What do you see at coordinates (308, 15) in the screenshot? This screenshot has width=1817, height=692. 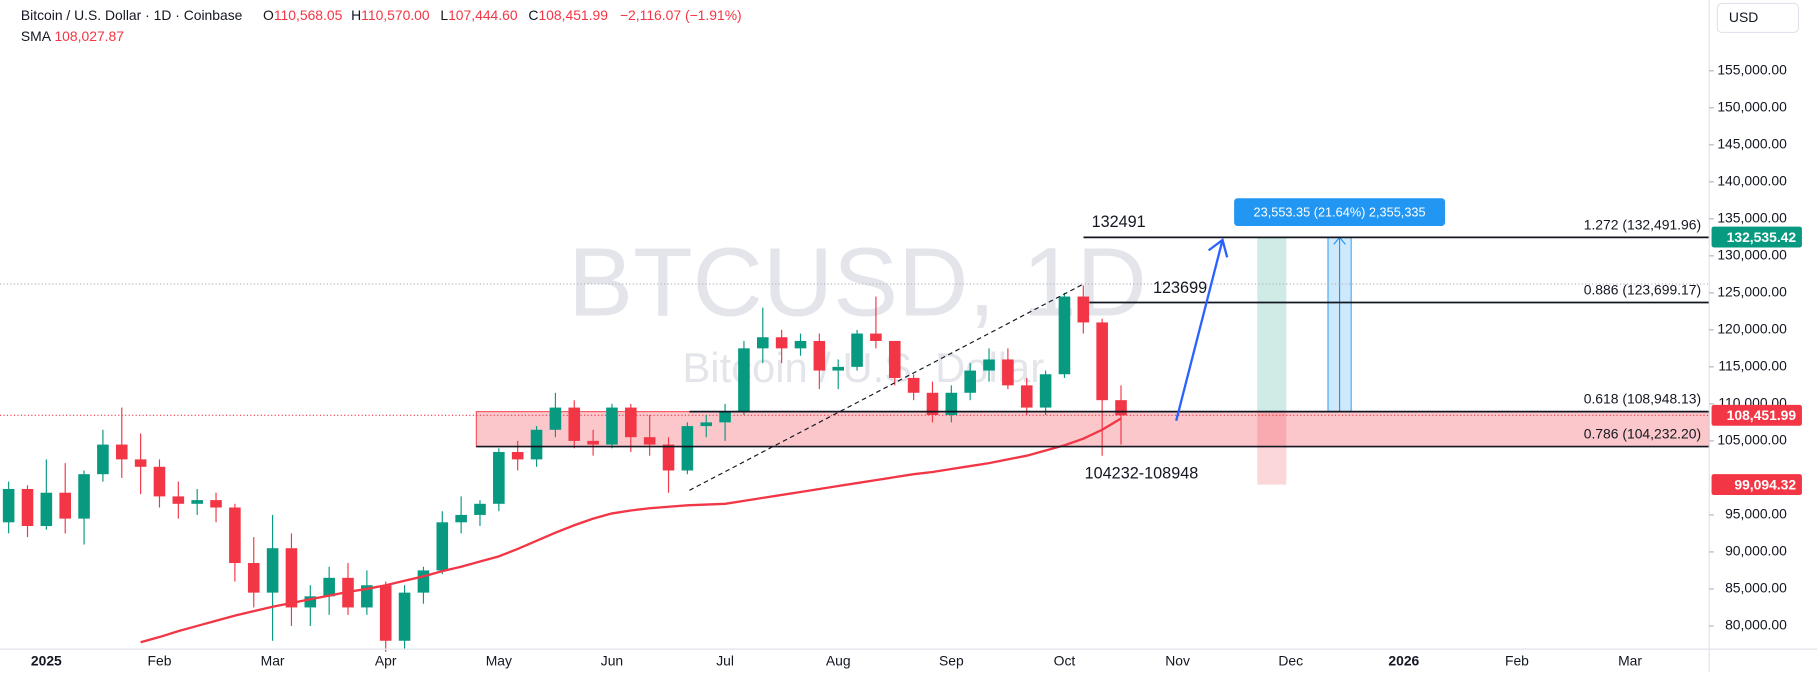 I see `o-value: 110,568.05` at bounding box center [308, 15].